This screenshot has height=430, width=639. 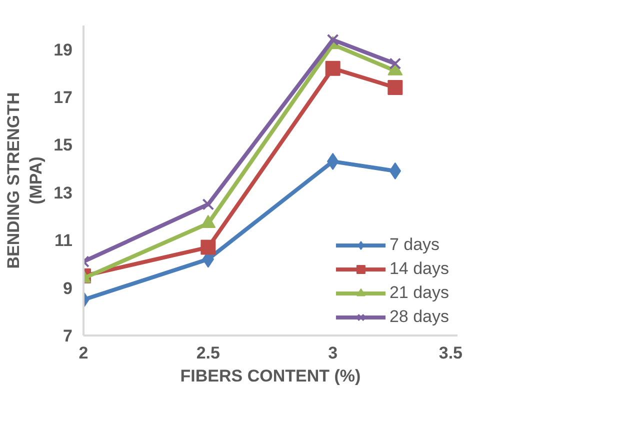 What do you see at coordinates (63, 192) in the screenshot?
I see `y-tick-label: 13` at bounding box center [63, 192].